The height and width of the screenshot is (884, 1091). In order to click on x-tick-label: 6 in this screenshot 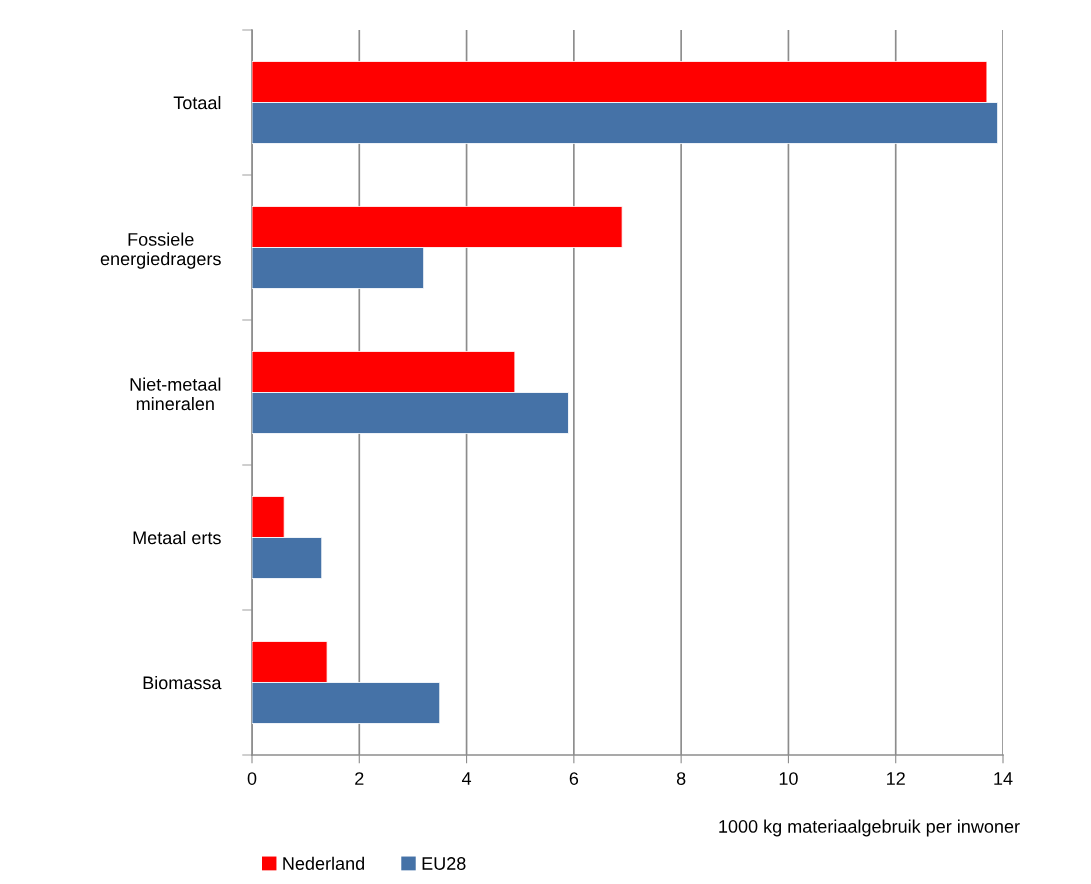, I will do `click(574, 778)`.